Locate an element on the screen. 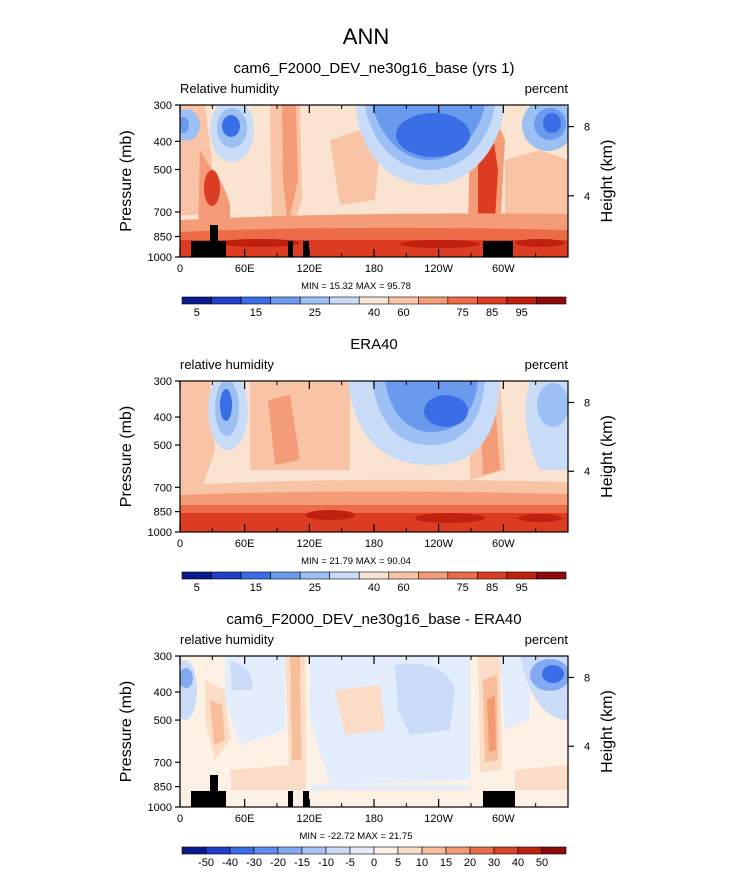  colorbar-label: 50 is located at coordinates (542, 863).